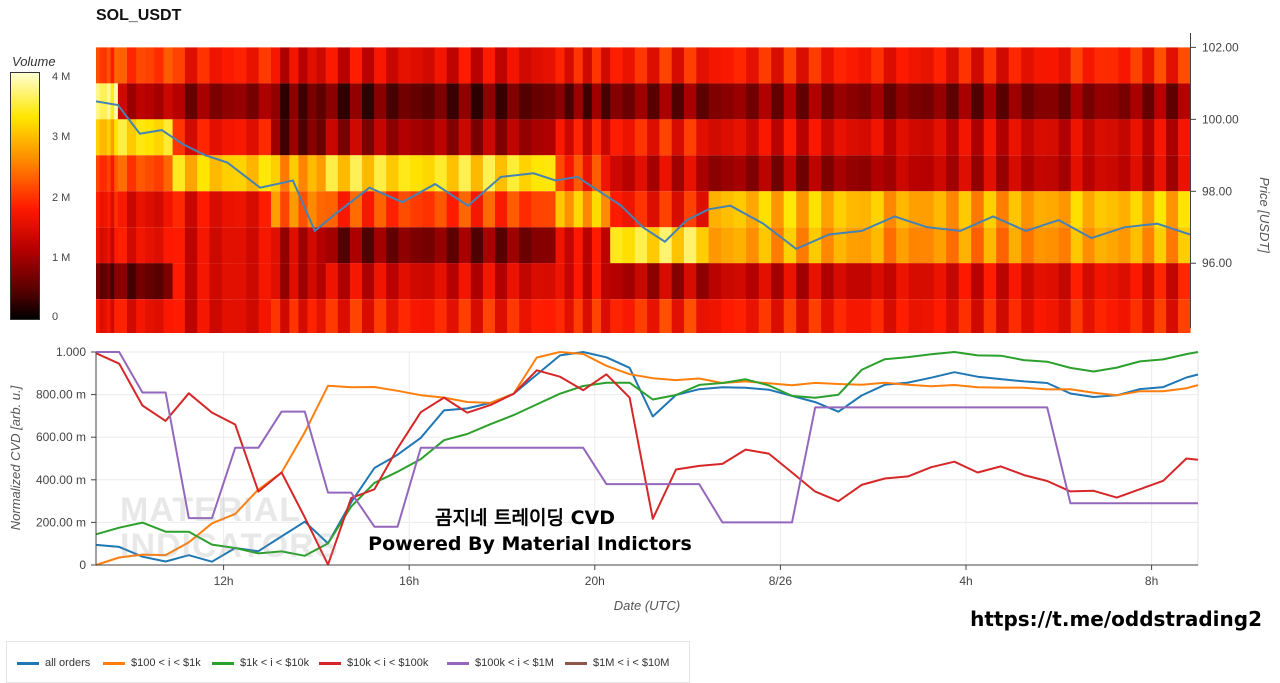  What do you see at coordinates (152, 663) in the screenshot?
I see `legend-item-100-1k: $100 < i < $1k` at bounding box center [152, 663].